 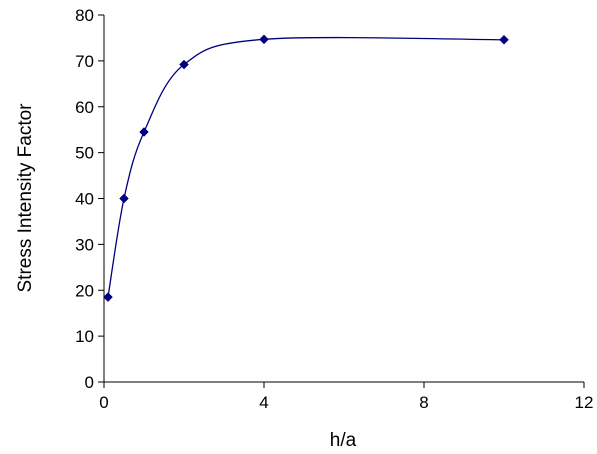 I want to click on x-tick-label: 8, so click(x=423, y=402).